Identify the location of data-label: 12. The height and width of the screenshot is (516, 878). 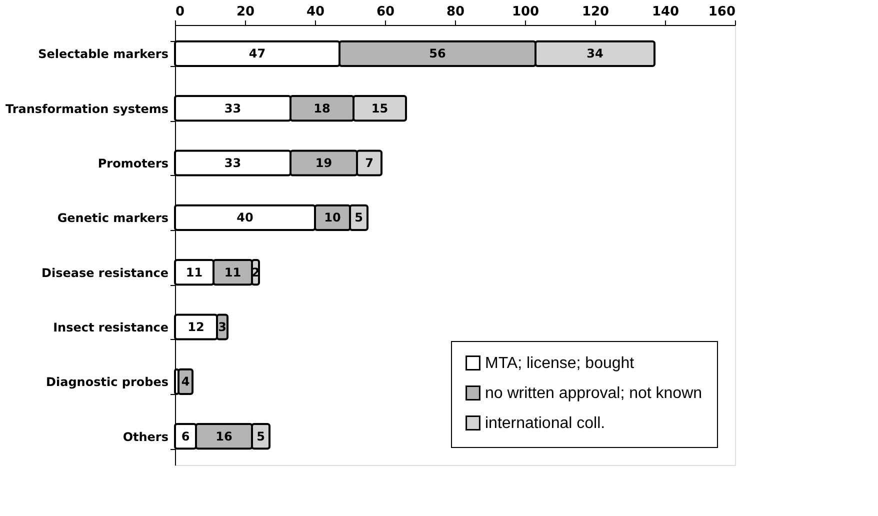
(196, 327).